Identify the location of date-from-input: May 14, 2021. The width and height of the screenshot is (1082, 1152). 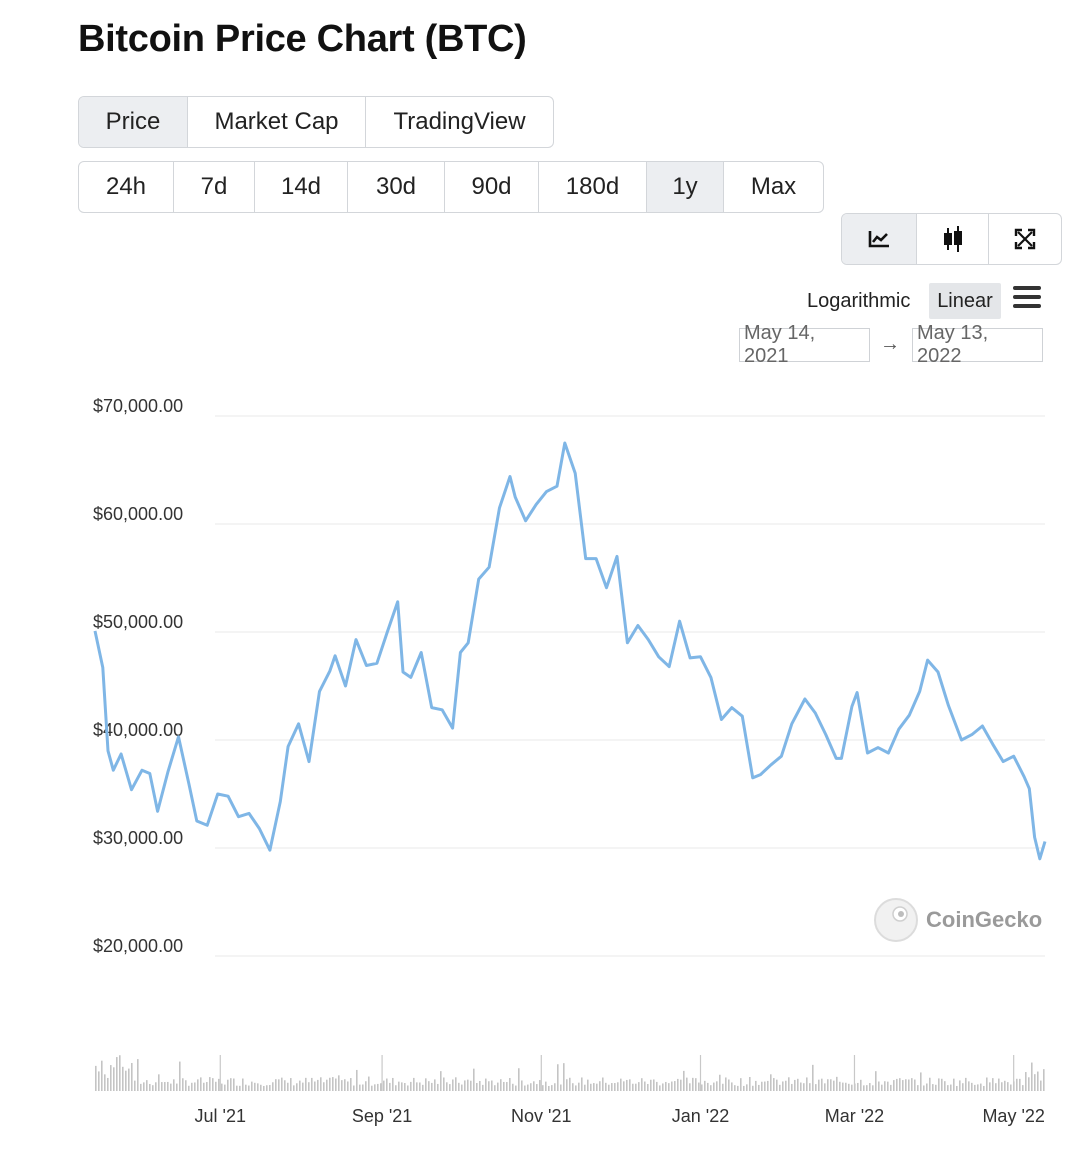
(804, 344).